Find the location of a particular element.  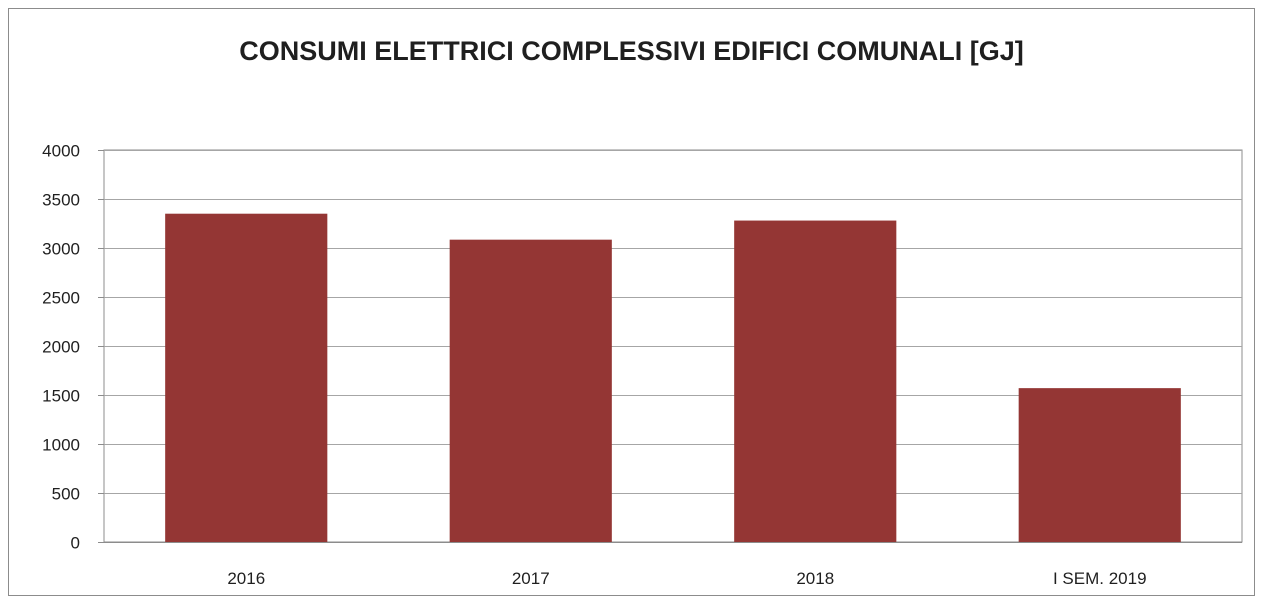

y-tick-label: 1000 is located at coordinates (61, 445).